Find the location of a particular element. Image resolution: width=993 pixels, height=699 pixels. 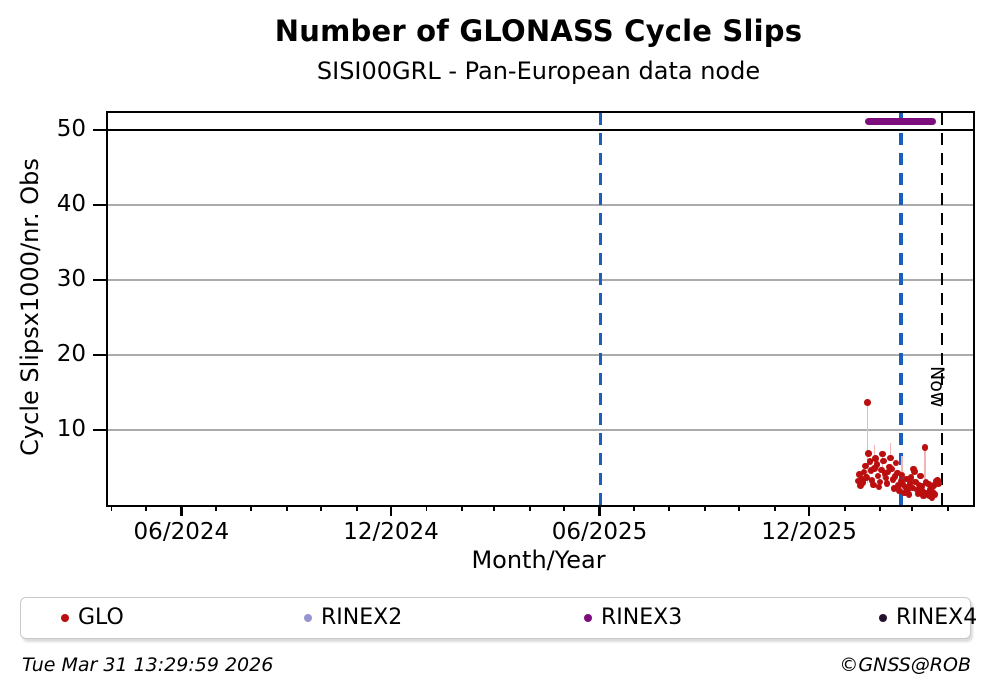

legend-item-rinex3: RINEX3 is located at coordinates (633, 617).